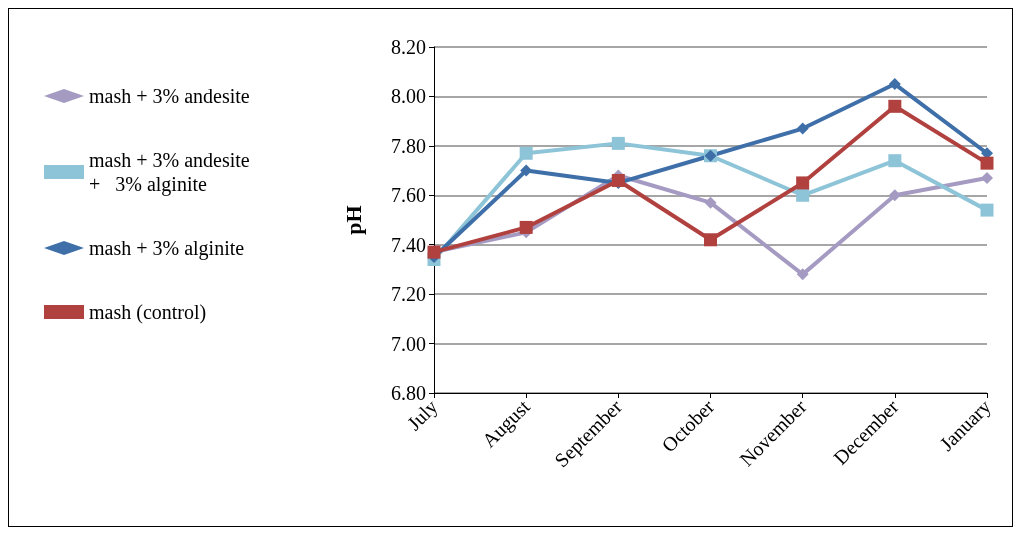  I want to click on y-tick-label: 7.60, so click(408, 195).